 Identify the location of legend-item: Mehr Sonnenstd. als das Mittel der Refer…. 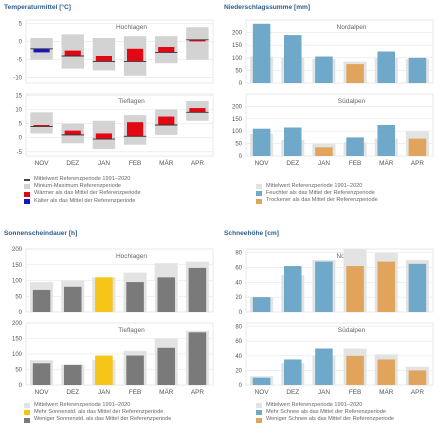
(97, 412).